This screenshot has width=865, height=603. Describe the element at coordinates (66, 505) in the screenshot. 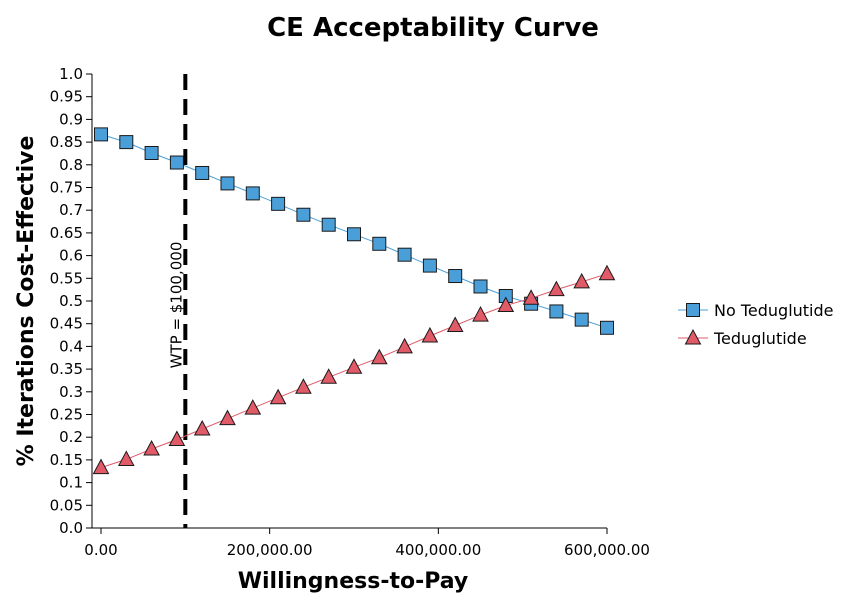

I see `y-tick-label: 0.05` at that location.